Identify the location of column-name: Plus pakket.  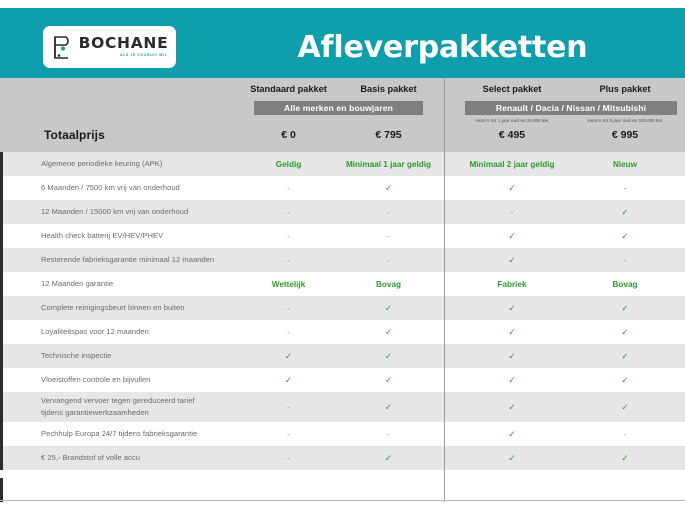
(625, 89).